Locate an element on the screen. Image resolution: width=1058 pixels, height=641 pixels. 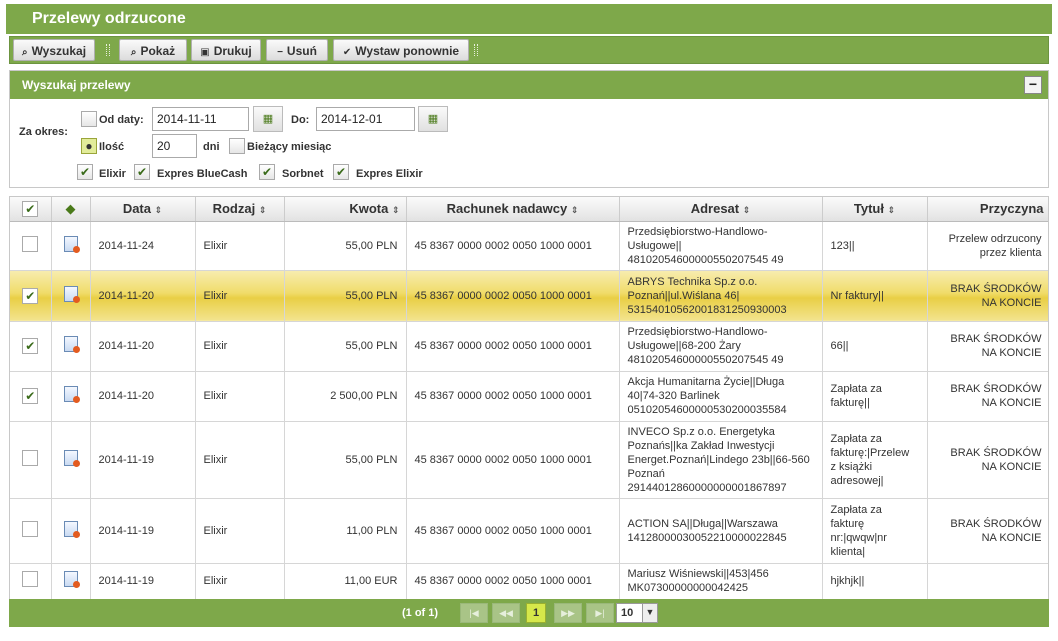
date-cell: 2014-11-19 is located at coordinates (143, 581).